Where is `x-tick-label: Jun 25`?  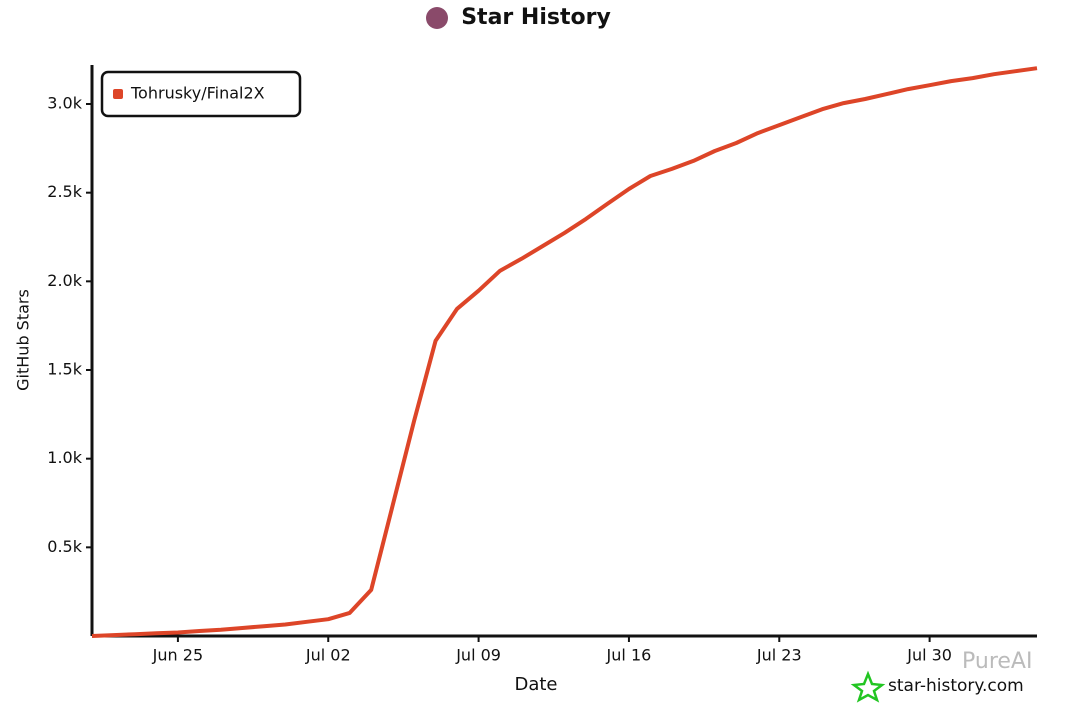 x-tick-label: Jun 25 is located at coordinates (177, 655).